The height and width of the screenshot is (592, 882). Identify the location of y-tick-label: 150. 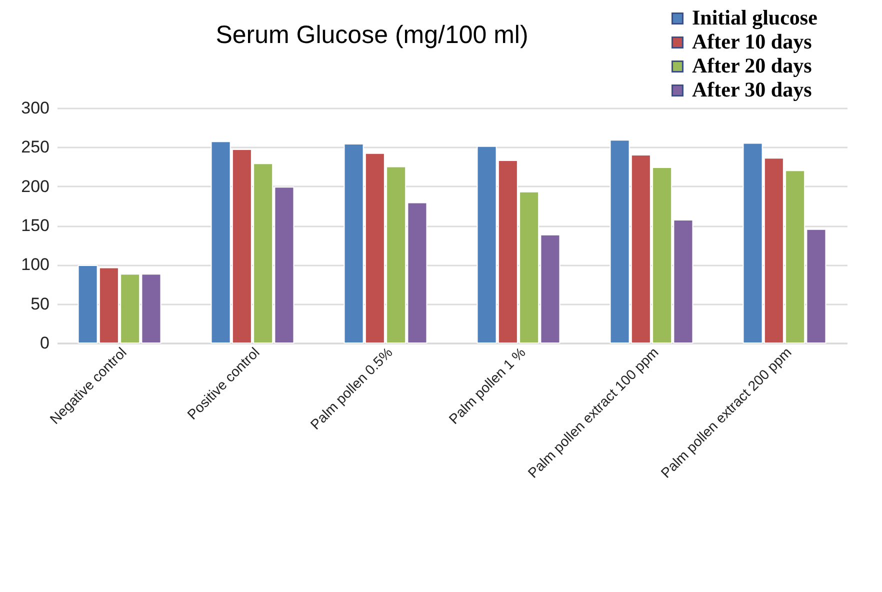
(35, 225).